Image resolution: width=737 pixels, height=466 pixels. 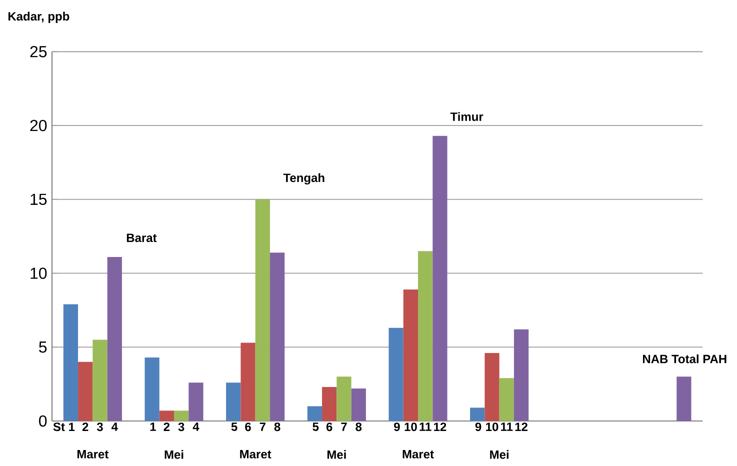 I want to click on y-tick-label: 5, so click(x=43, y=347).